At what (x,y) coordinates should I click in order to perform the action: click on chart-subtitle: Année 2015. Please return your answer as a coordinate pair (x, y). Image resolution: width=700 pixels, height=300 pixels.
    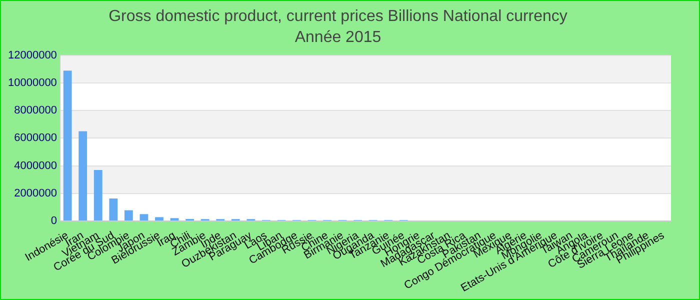
    Looking at the image, I should click on (338, 37).